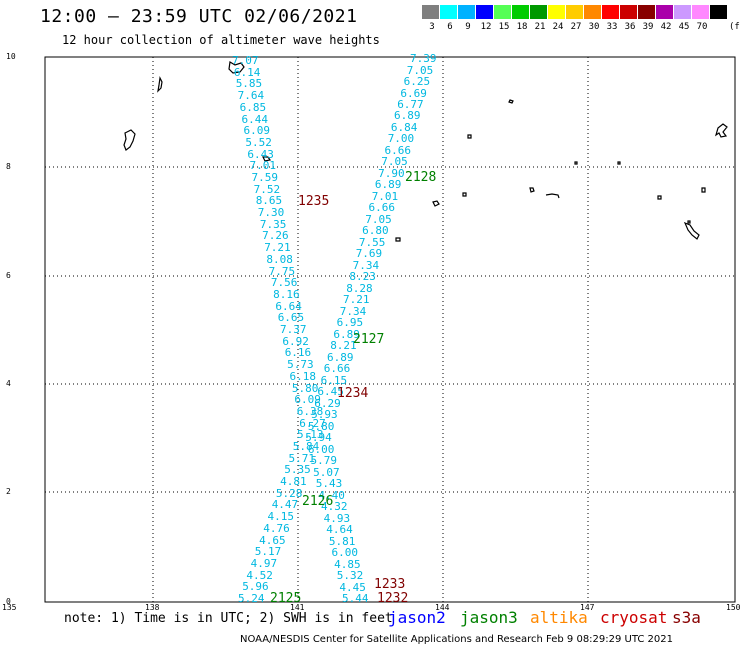 This screenshot has width=740, height=650. I want to click on longitude-tick-label: 141, so click(297, 607).